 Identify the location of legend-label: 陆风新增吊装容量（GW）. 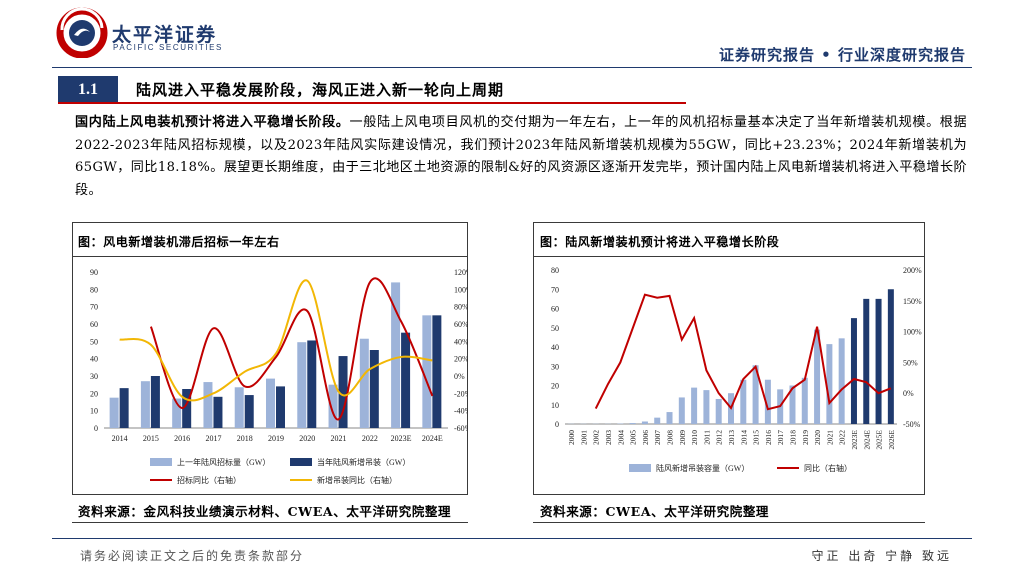
(702, 468).